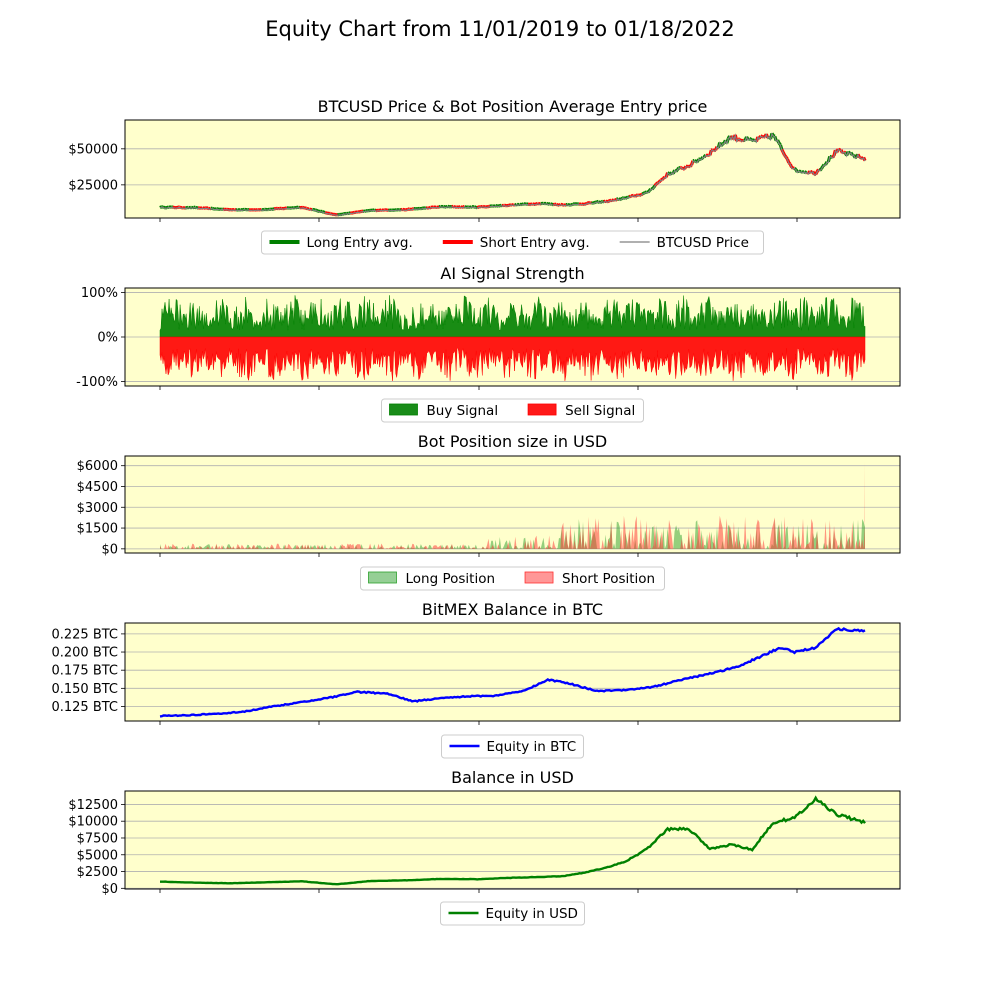 Image resolution: width=1000 pixels, height=1000 pixels. Describe the element at coordinates (97, 872) in the screenshot. I see `y-tick-label: $2500` at that location.